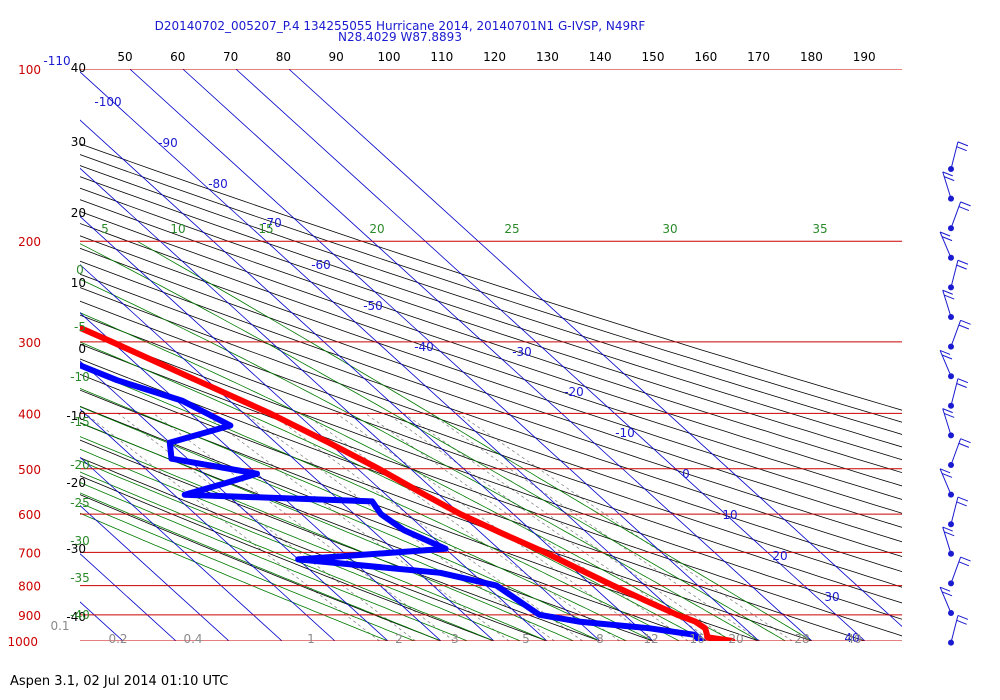 The height and width of the screenshot is (700, 1000). Describe the element at coordinates (80, 465) in the screenshot. I see `moist-adiabat-left-label: -20` at that location.